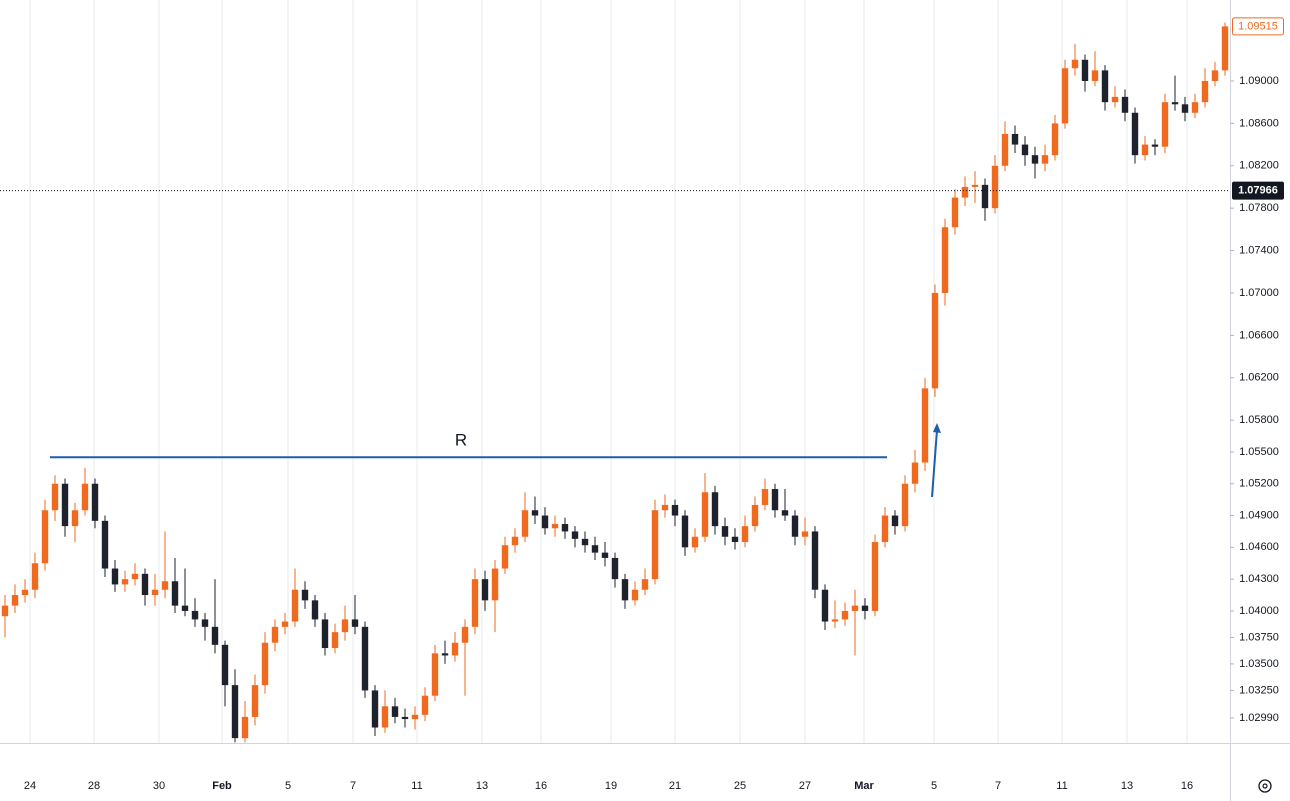  I want to click on x-tick-label: 30, so click(159, 786).